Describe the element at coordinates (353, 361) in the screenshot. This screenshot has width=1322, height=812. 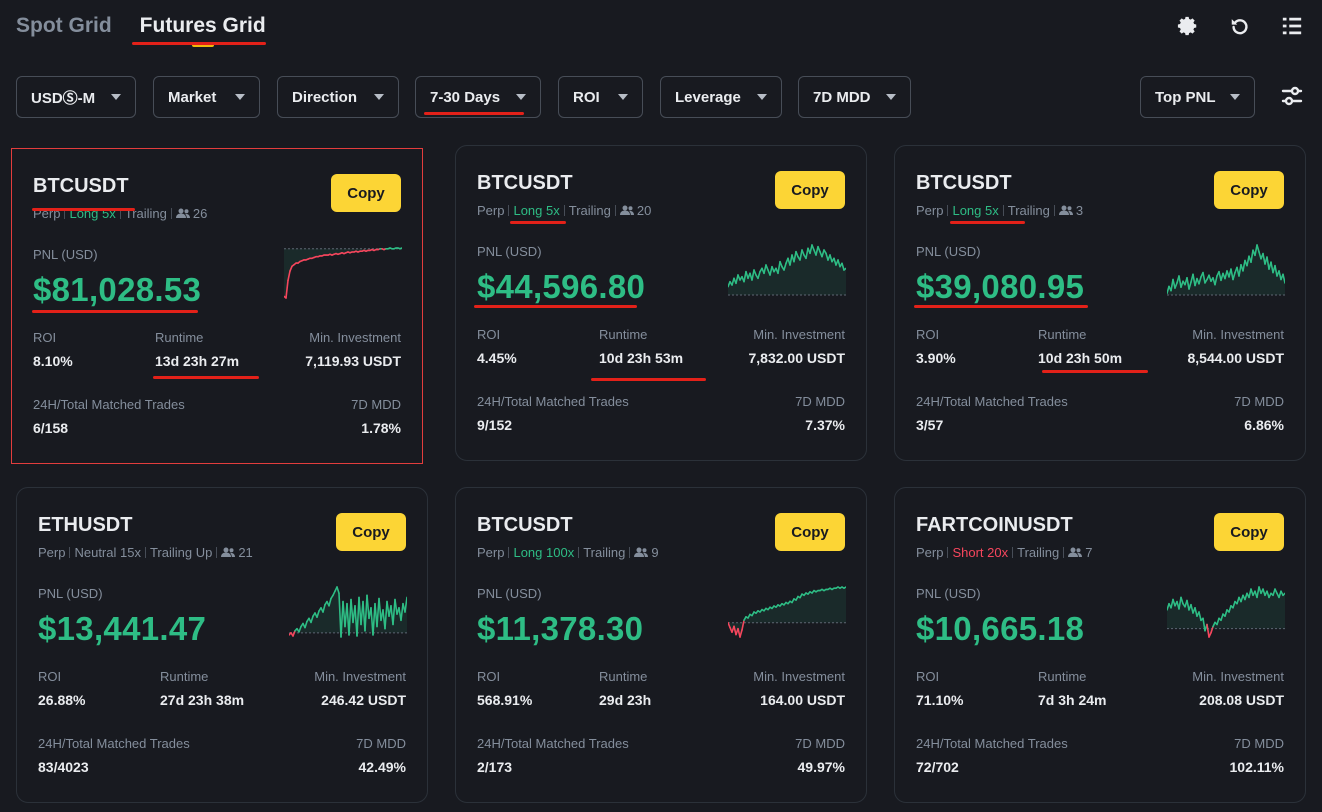
I see `min-investment-value: 7,119.93 USDT` at that location.